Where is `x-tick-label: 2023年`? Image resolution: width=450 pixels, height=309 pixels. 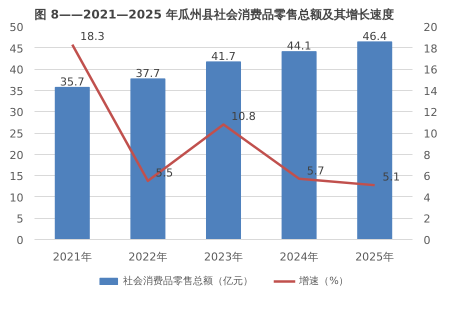
x-tick-label: 2023年 is located at coordinates (224, 257).